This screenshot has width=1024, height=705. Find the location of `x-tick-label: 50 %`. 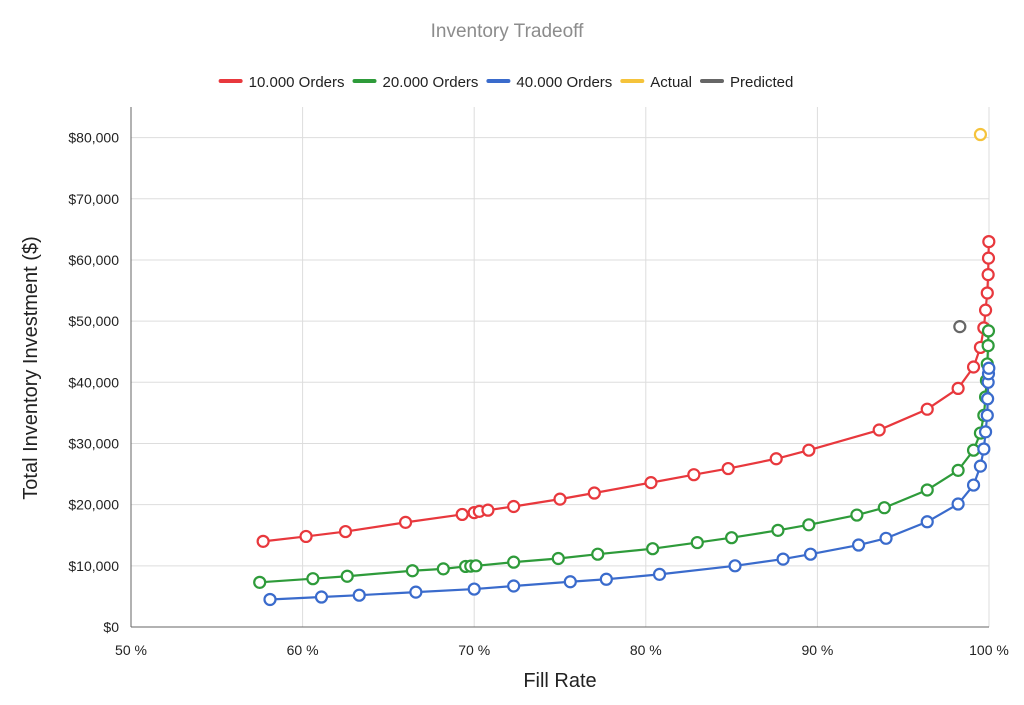

x-tick-label: 50 % is located at coordinates (131, 650).